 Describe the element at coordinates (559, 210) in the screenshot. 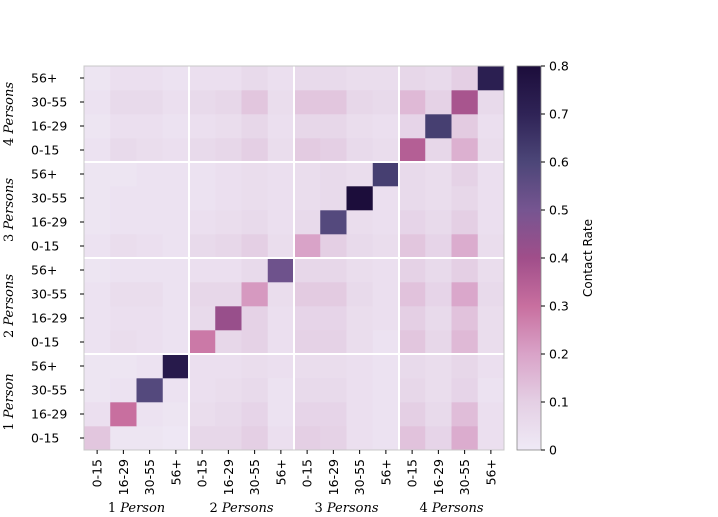

I see `colorbar-tick-label: 0.5` at that location.